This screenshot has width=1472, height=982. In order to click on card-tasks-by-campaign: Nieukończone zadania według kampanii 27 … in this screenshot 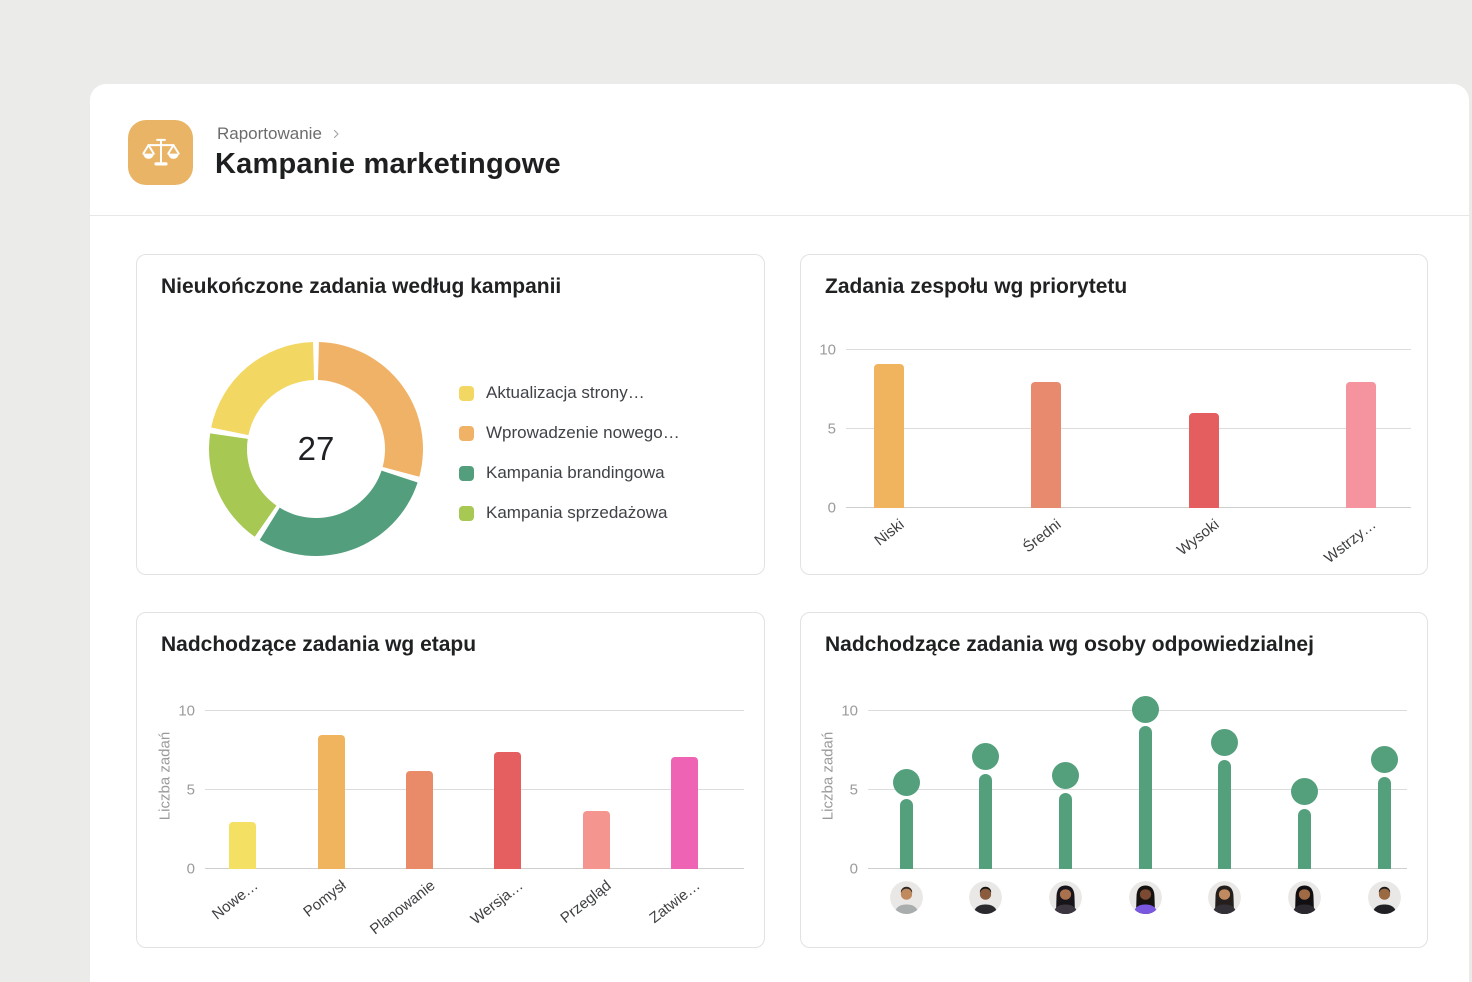, I will do `click(450, 414)`.